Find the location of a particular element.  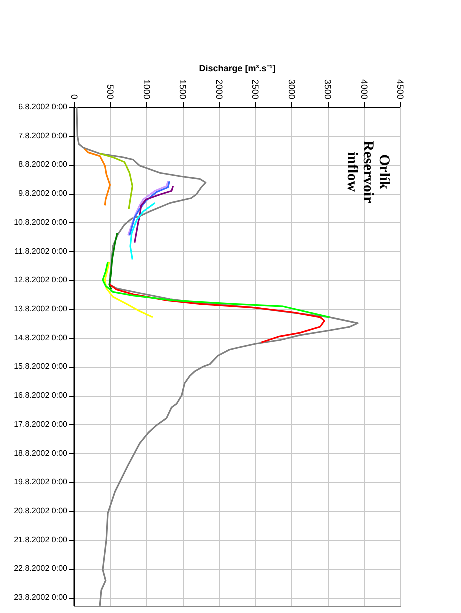

y-tick-label: 13.8.2002 0:00 is located at coordinates (41, 309).